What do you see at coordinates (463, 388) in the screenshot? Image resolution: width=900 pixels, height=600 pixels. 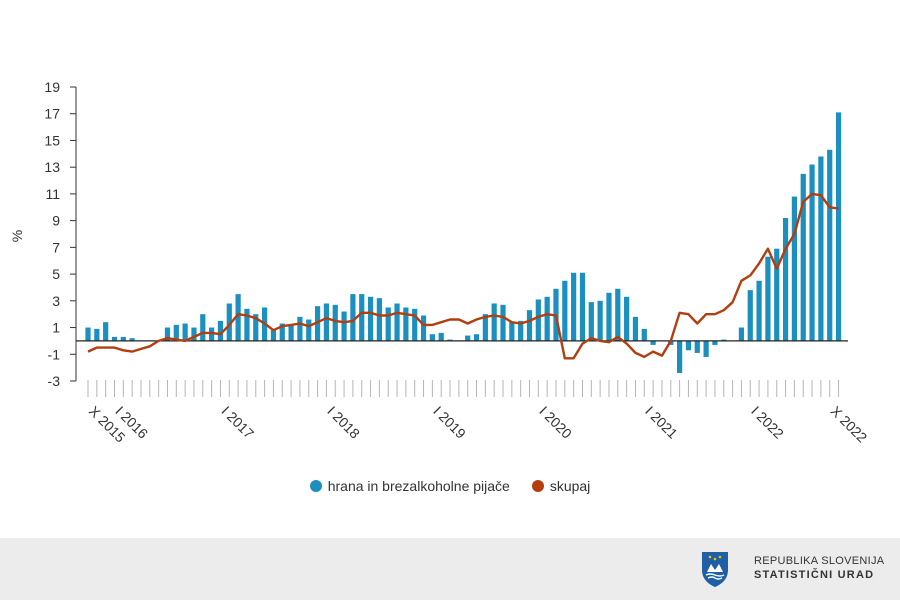 I see `x-tick-marks` at bounding box center [463, 388].